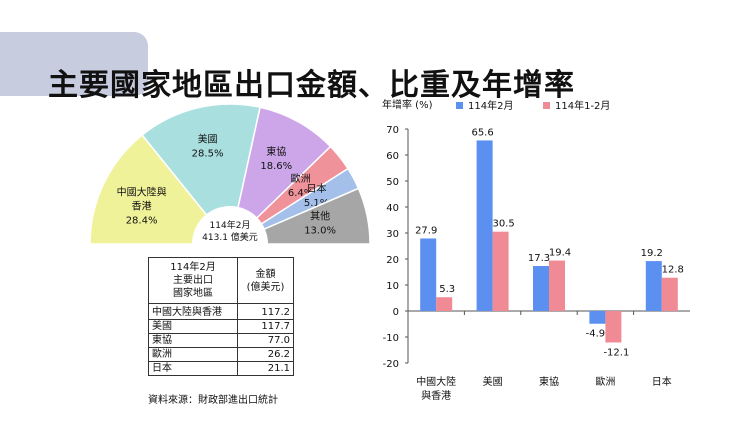 The width and height of the screenshot is (750, 422). I want to click on title-accent-tab, so click(74, 64).